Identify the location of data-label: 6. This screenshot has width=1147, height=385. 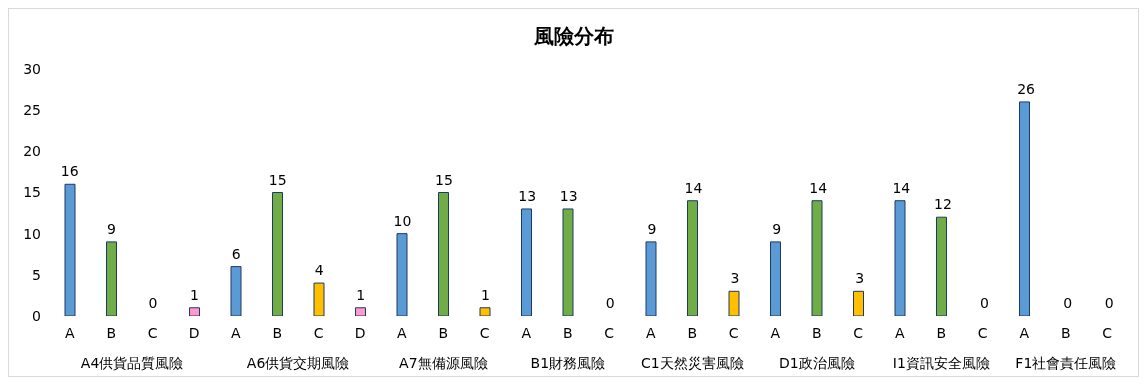
(236, 253).